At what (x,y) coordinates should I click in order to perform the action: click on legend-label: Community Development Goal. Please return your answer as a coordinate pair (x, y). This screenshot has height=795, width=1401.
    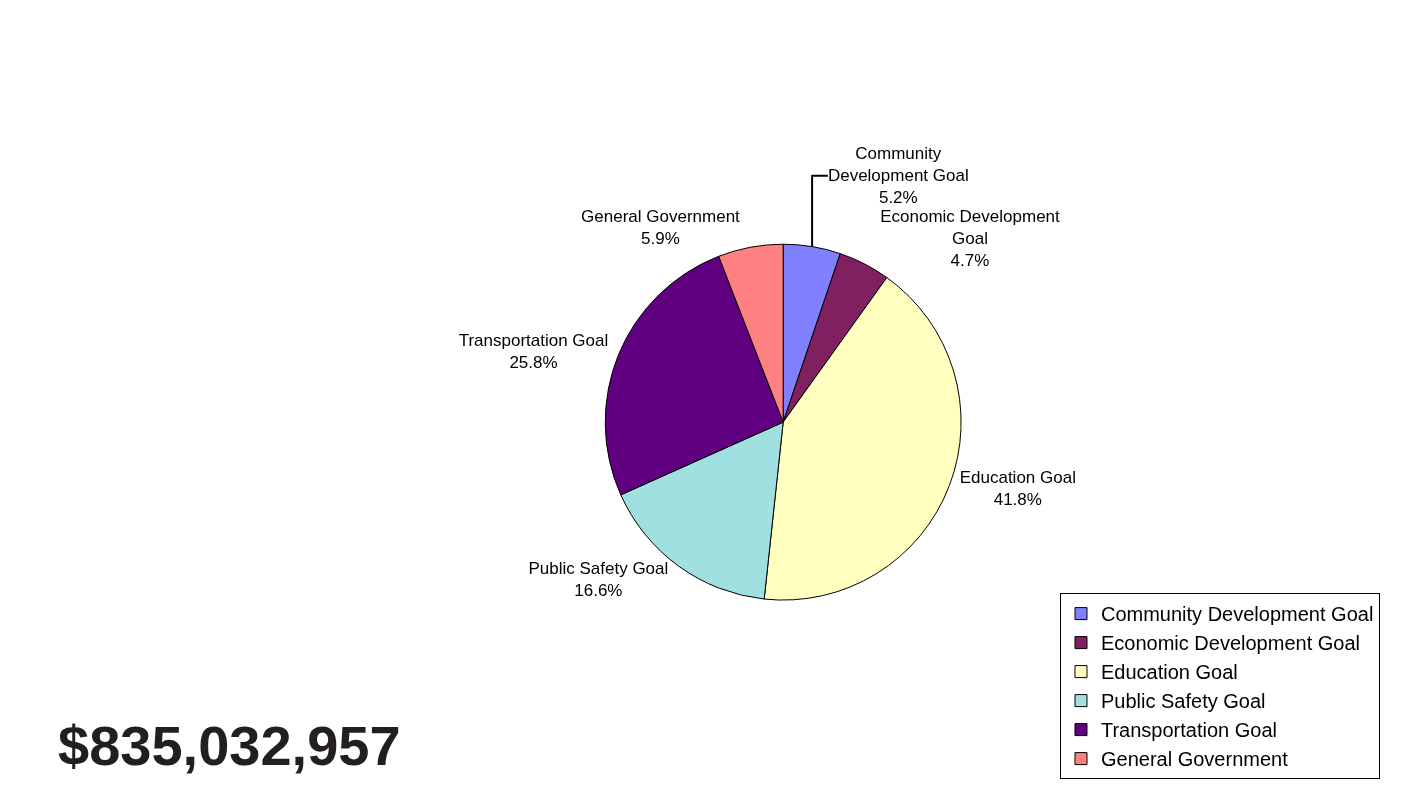
    Looking at the image, I should click on (1237, 614).